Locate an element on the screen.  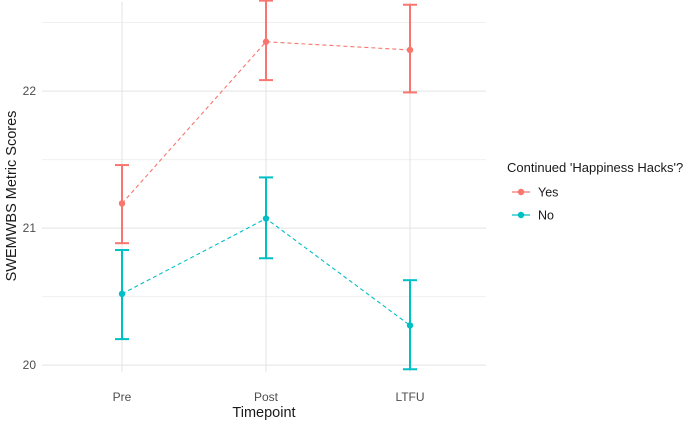
y-tick-label: 21 is located at coordinates (30, 228).